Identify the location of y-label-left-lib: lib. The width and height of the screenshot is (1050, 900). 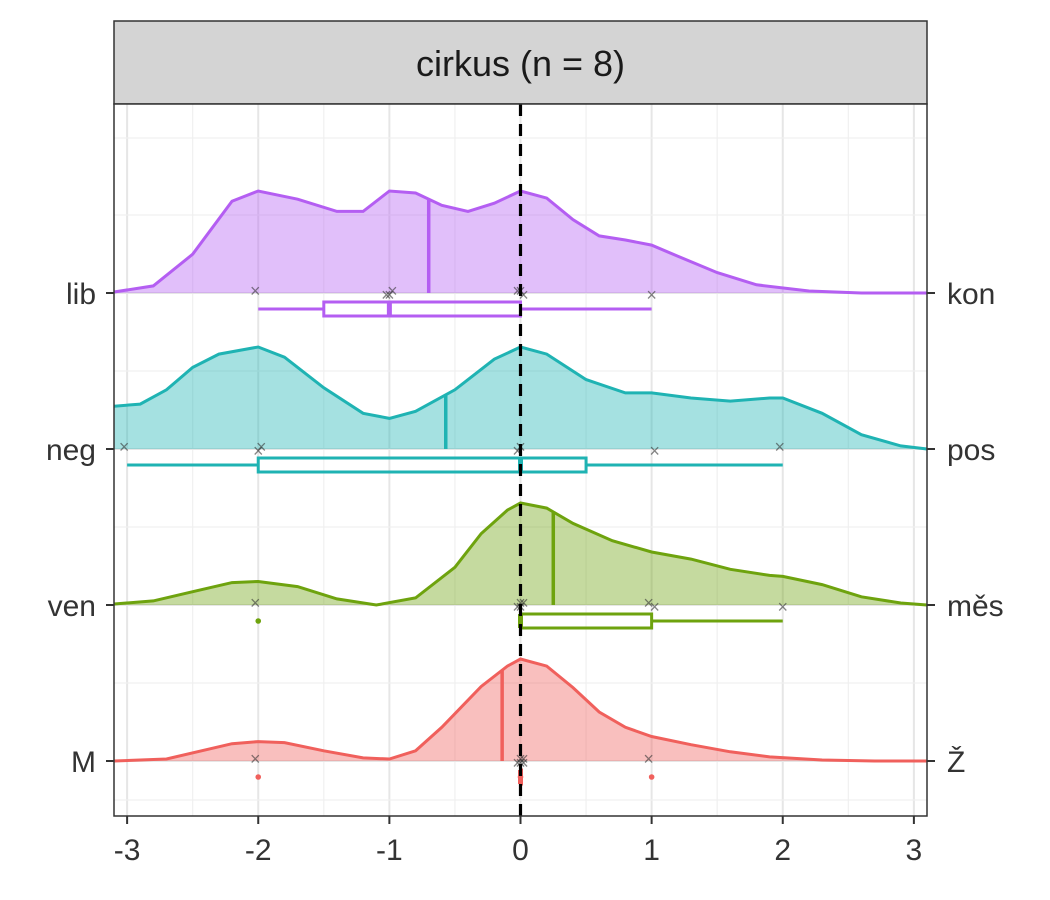
(81, 294).